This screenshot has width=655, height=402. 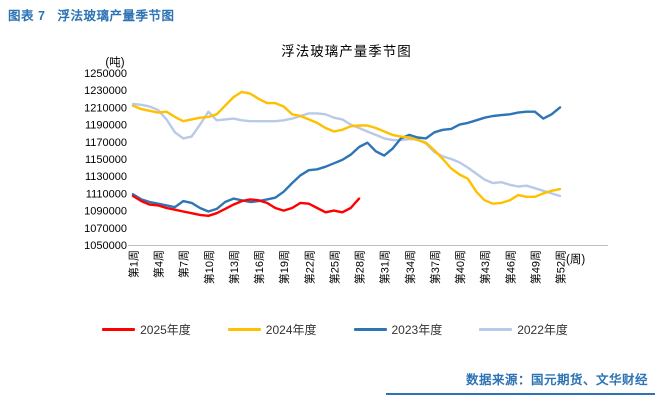 What do you see at coordinates (259, 267) in the screenshot?
I see `x-tick-label: 第16周` at bounding box center [259, 267].